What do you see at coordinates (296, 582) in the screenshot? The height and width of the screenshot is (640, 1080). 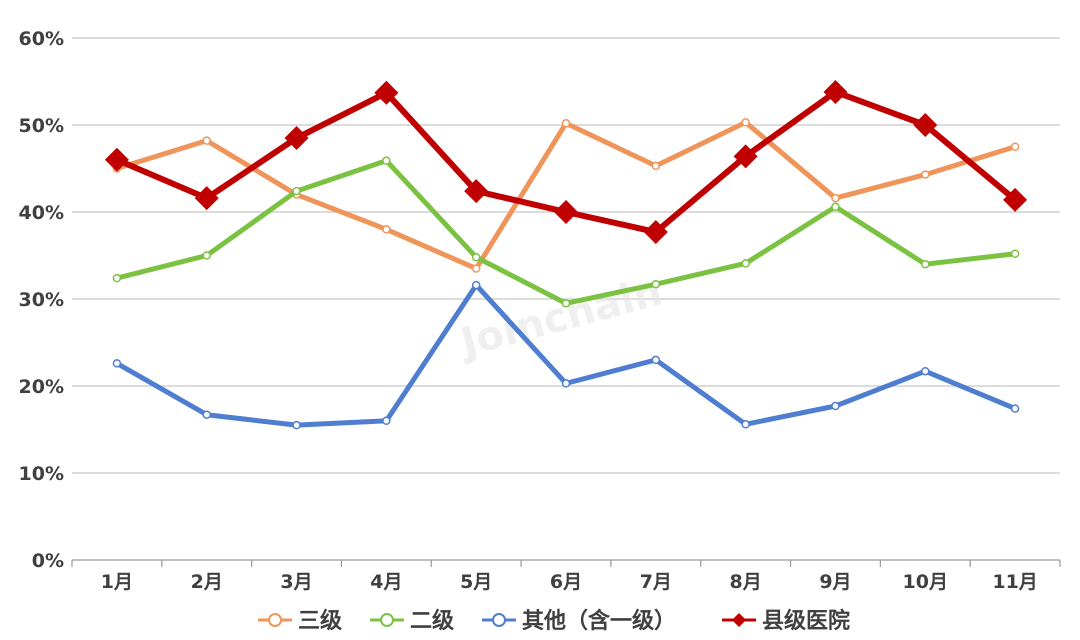 I see `x-tick-label: 3月` at bounding box center [296, 582].